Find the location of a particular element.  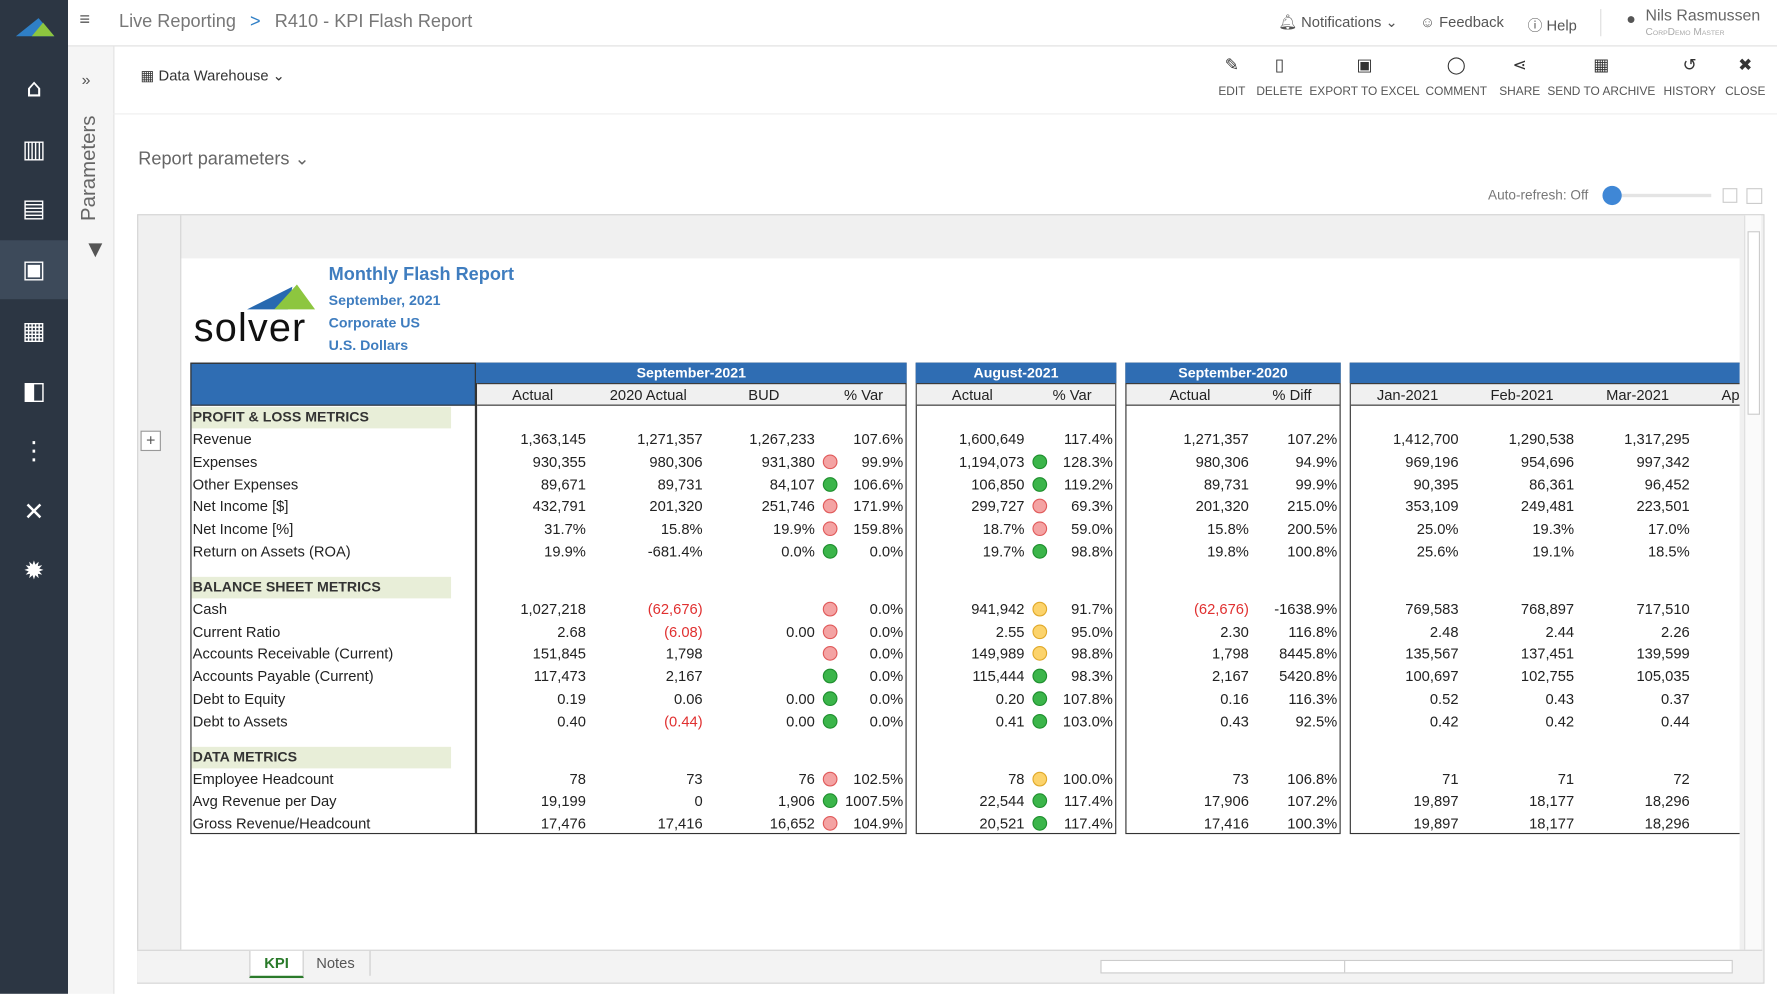

tab-bar is located at coordinates (949, 966).